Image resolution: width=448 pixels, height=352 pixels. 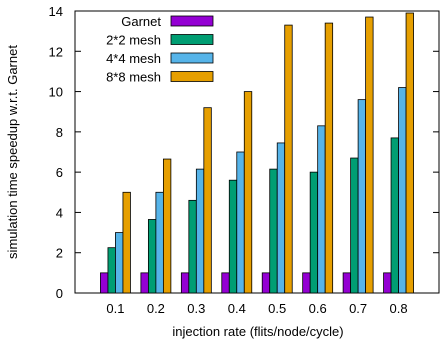 What do you see at coordinates (399, 308) in the screenshot?
I see `x-tick-label: 0.8` at bounding box center [399, 308].